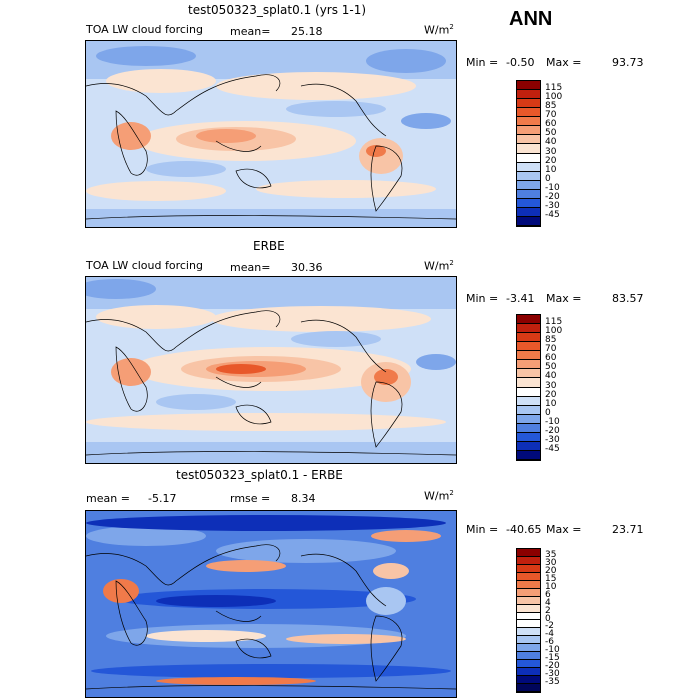  I want to click on rmse-value: 8.34, so click(303, 498).